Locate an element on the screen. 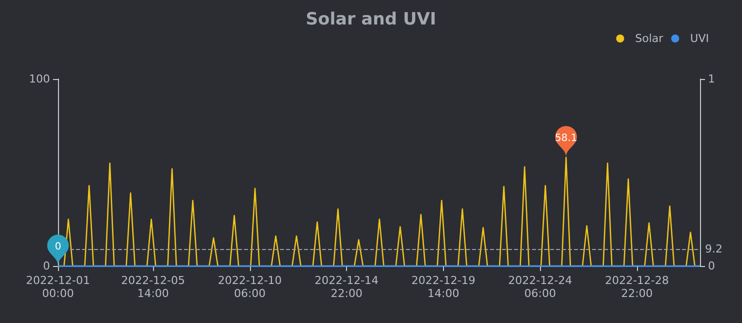  x-tick-label: 2022-12-19 14:00 is located at coordinates (443, 287).